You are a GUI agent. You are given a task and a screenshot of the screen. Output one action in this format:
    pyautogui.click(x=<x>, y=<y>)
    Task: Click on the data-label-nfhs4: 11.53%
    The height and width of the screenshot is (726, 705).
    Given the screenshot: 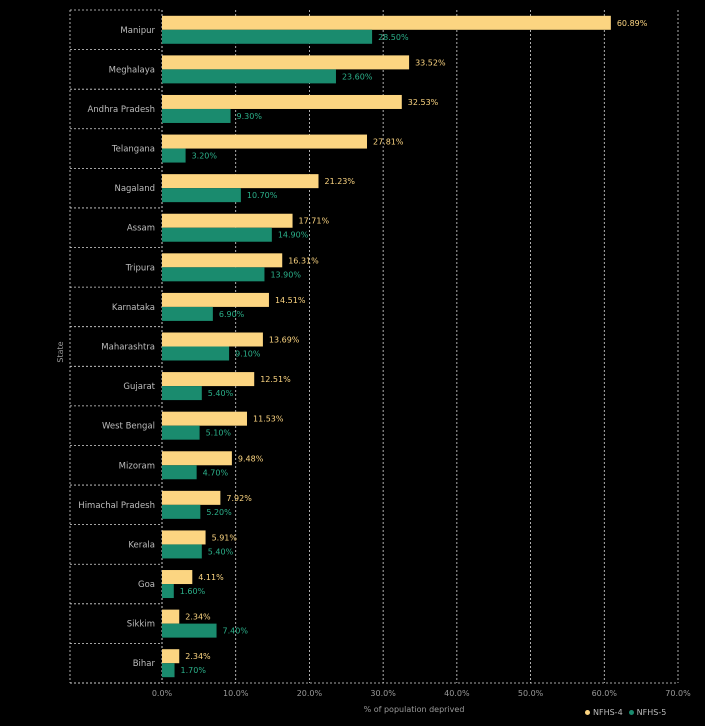 What is the action you would take?
    pyautogui.click(x=268, y=419)
    